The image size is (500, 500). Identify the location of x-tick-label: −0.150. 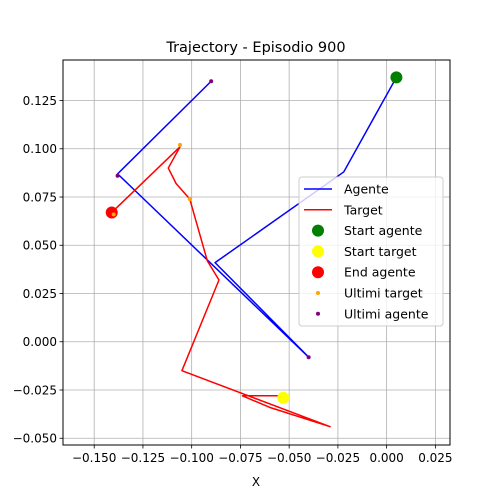
(94, 458).